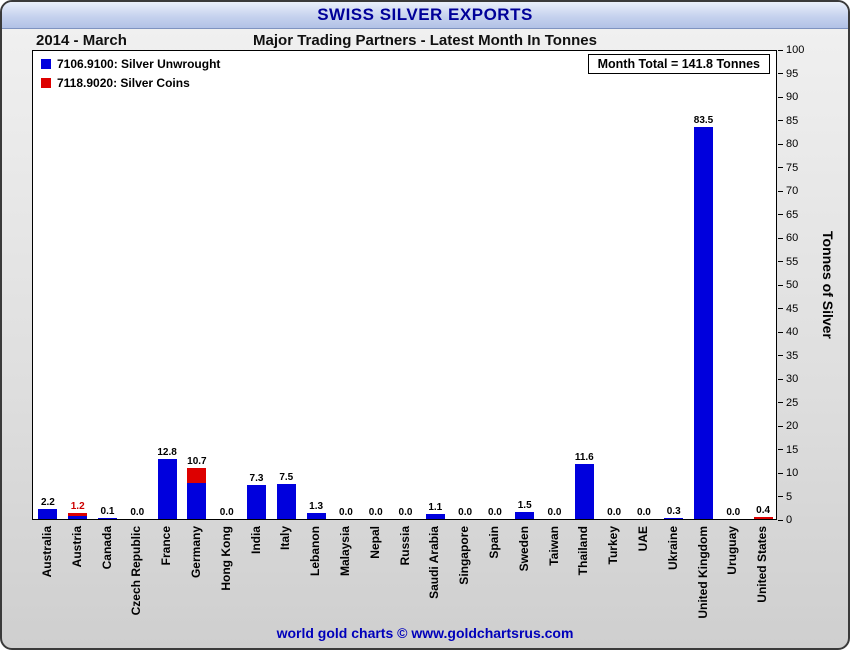 This screenshot has width=850, height=650. Describe the element at coordinates (404, 546) in the screenshot. I see `x-category-label: Russia` at that location.